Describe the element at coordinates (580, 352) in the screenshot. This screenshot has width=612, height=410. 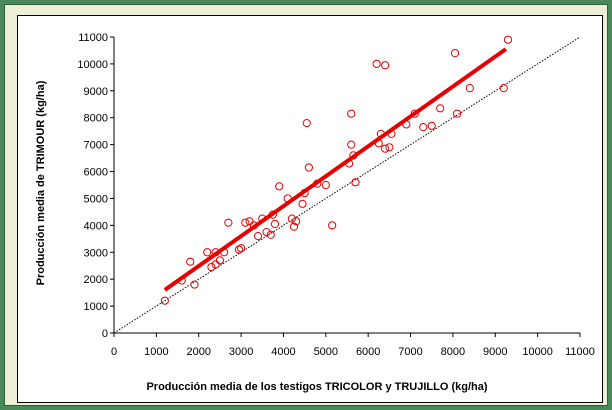
I see `x-tick-label: 11000` at that location.